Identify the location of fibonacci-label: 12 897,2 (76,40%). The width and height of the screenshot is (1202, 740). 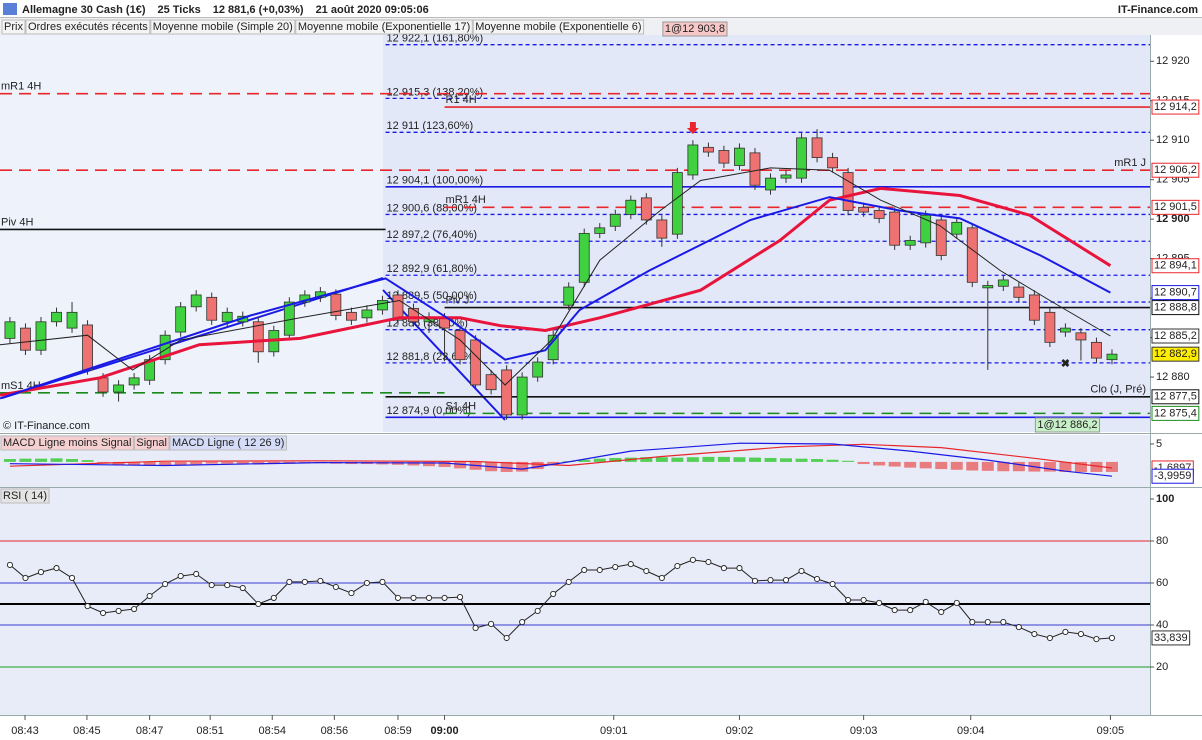
(432, 235).